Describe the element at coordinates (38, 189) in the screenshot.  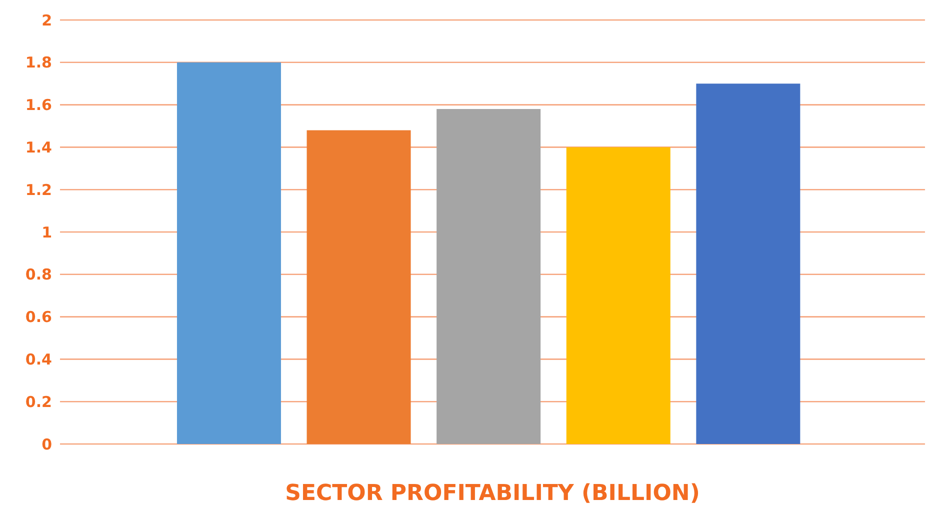
I see `y-tick-label: 1.2` at that location.